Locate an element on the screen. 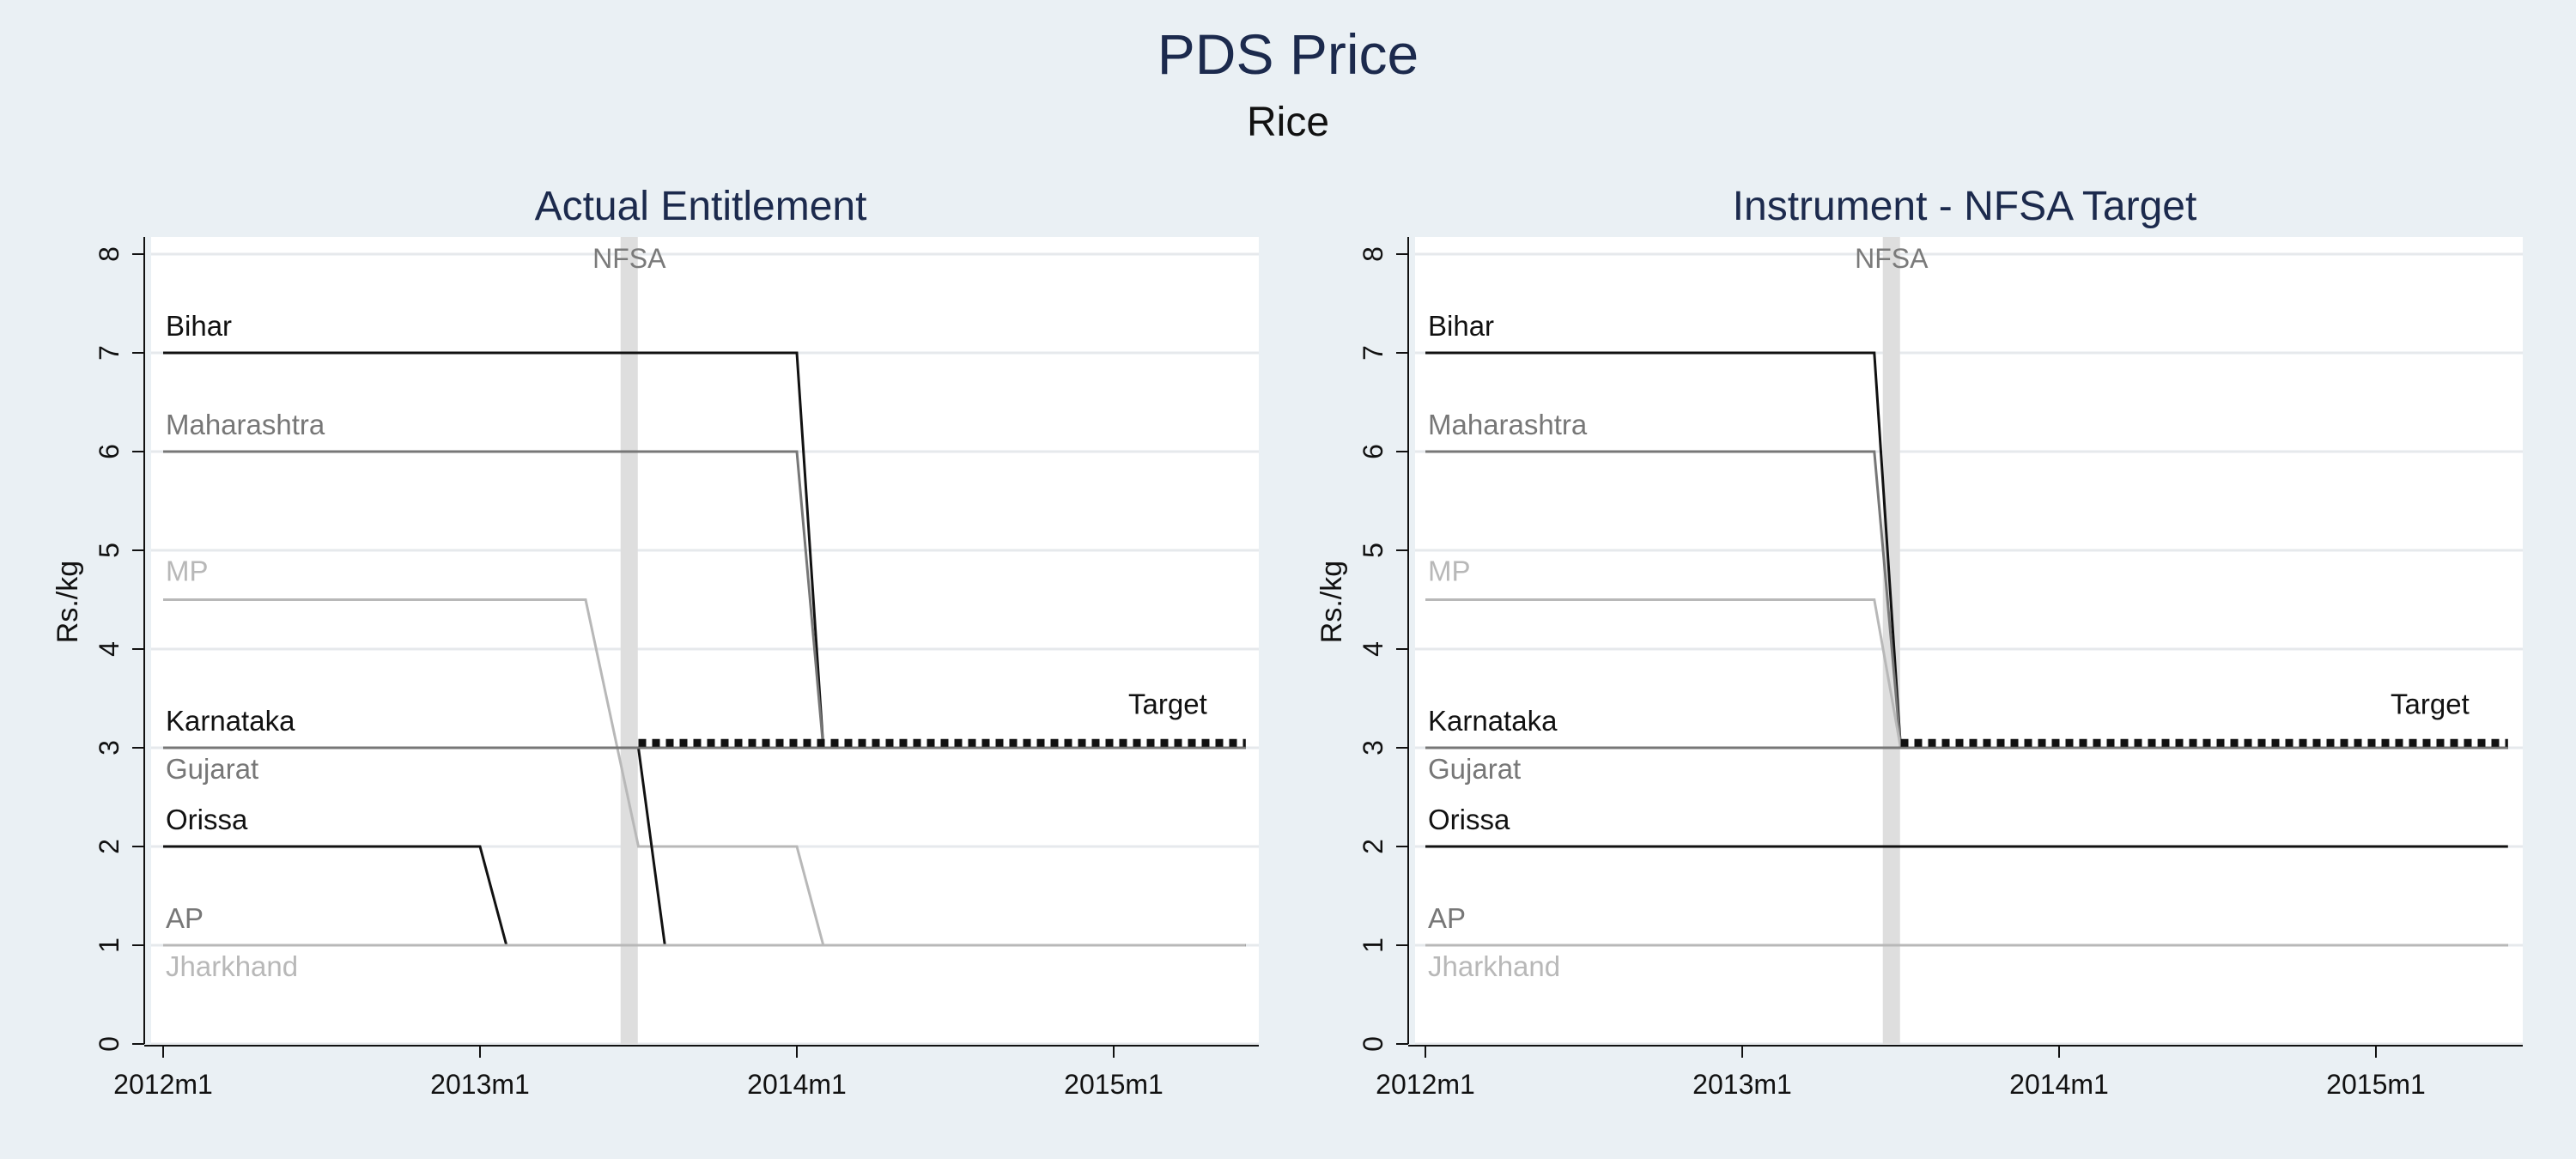 The image size is (2576, 1159). main-subtitle: Rice is located at coordinates (1288, 123).